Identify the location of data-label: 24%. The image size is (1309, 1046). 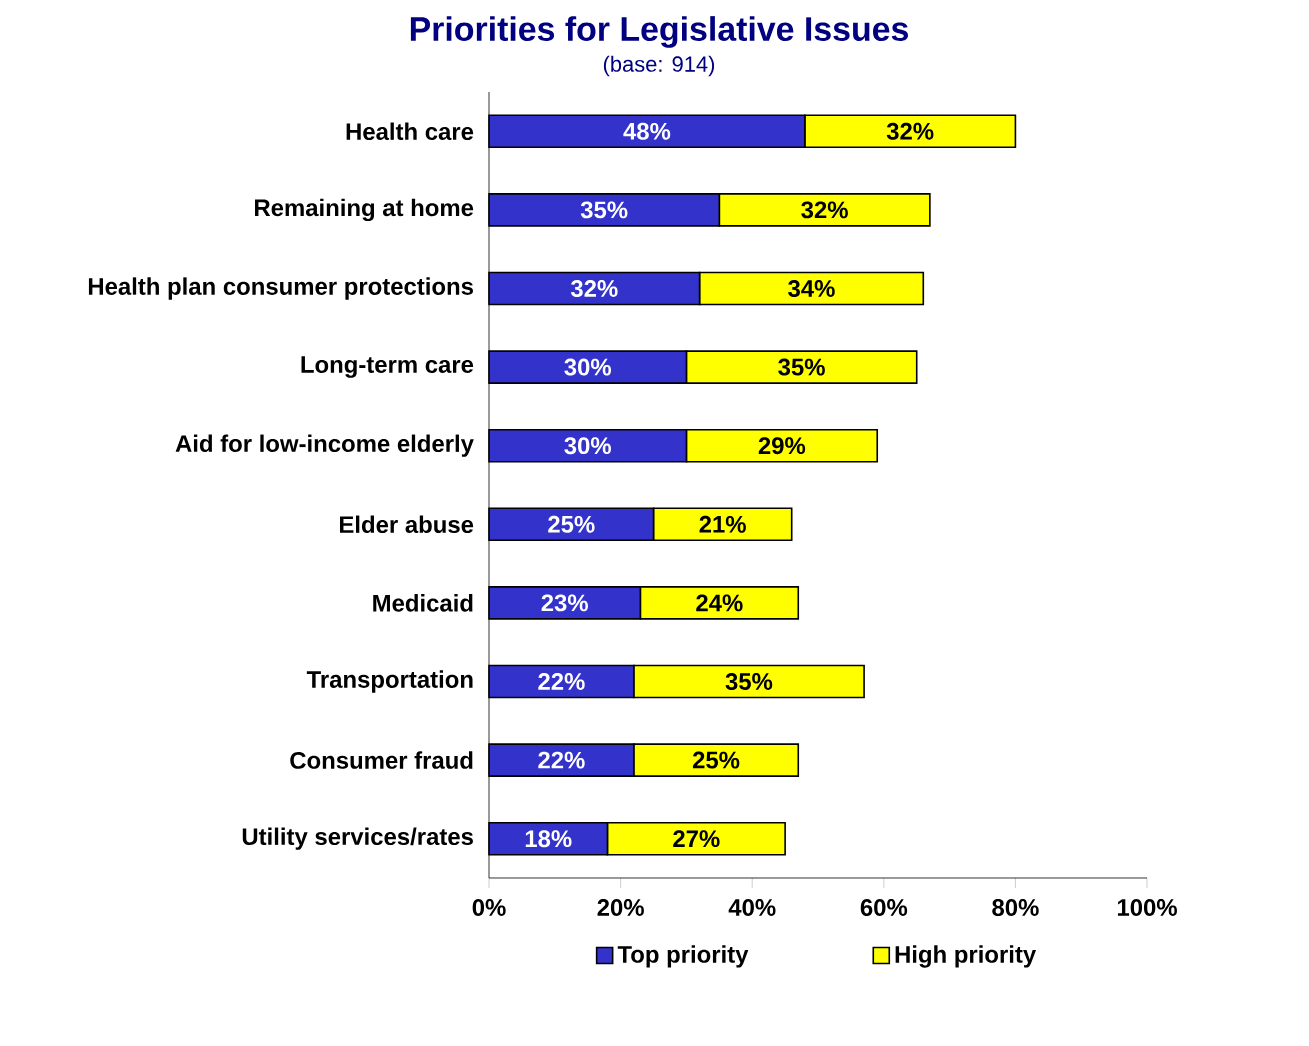
(719, 603).